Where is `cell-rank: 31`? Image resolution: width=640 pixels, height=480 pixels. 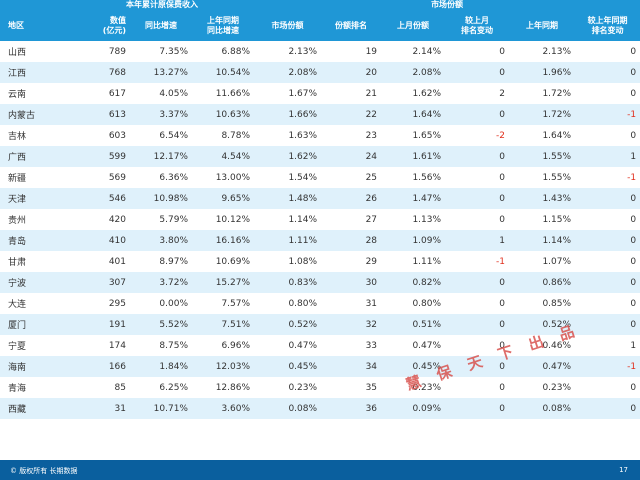 cell-rank: 31 is located at coordinates (371, 303).